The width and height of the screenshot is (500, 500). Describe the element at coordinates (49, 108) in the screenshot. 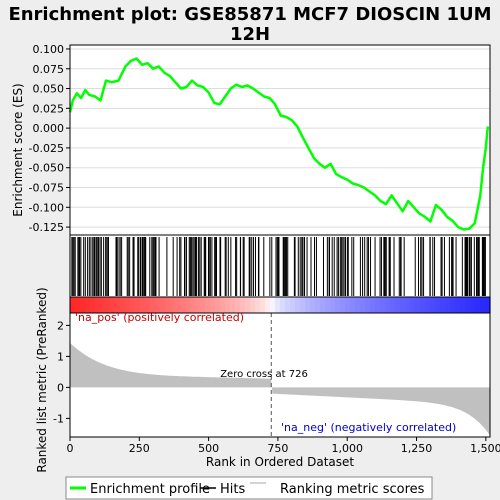

I see `es-tick-label: 0.025` at that location.